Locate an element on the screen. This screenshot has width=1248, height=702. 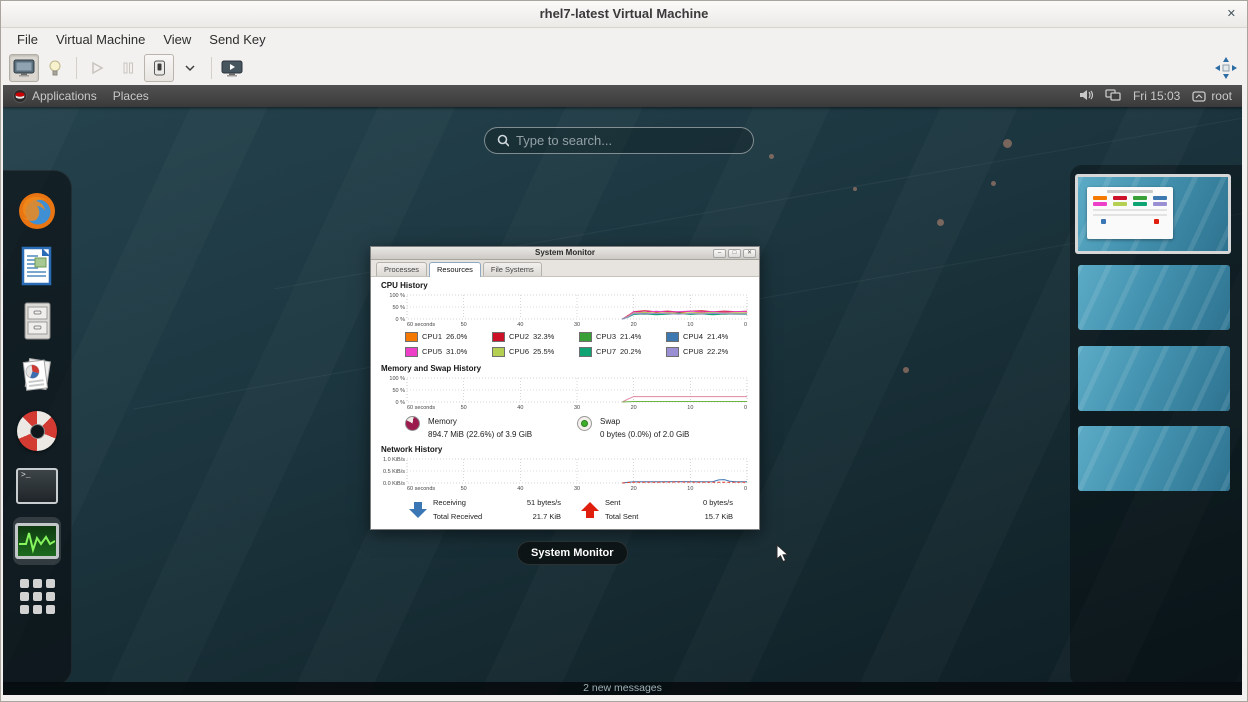
system-monitor-window-buttons: – □ ✕ is located at coordinates (734, 253).